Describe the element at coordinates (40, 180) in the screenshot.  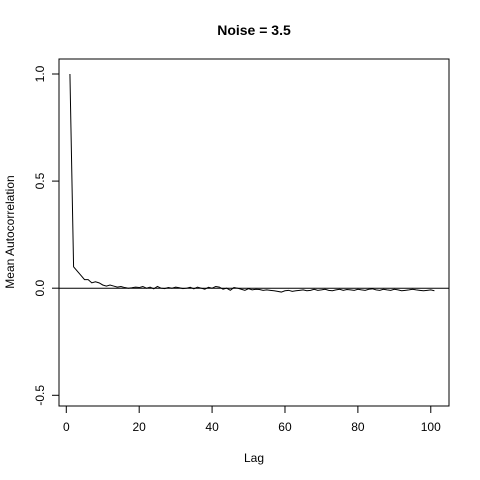
I see `y-tick-label: 0.5` at that location.